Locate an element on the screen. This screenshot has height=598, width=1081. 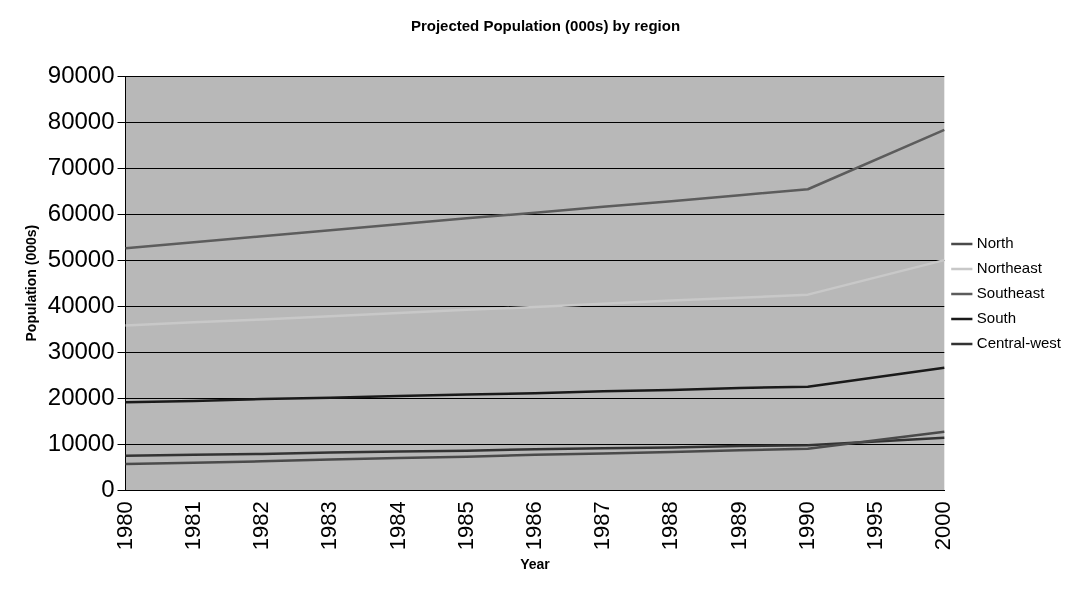
x-axis-title: Year is located at coordinates (535, 564).